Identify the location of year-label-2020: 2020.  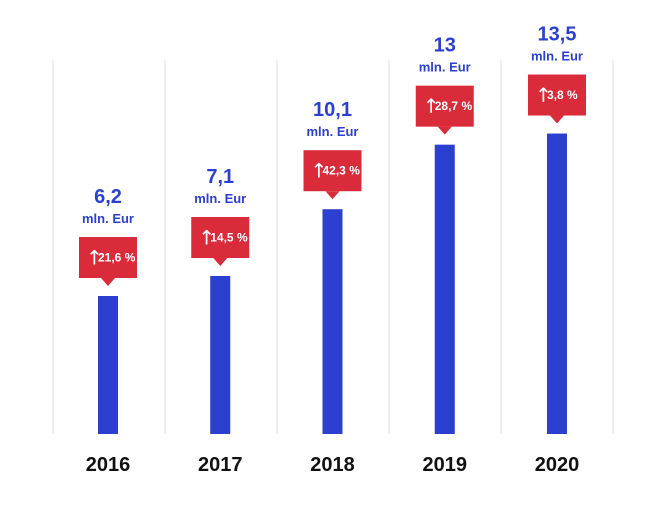
(557, 465).